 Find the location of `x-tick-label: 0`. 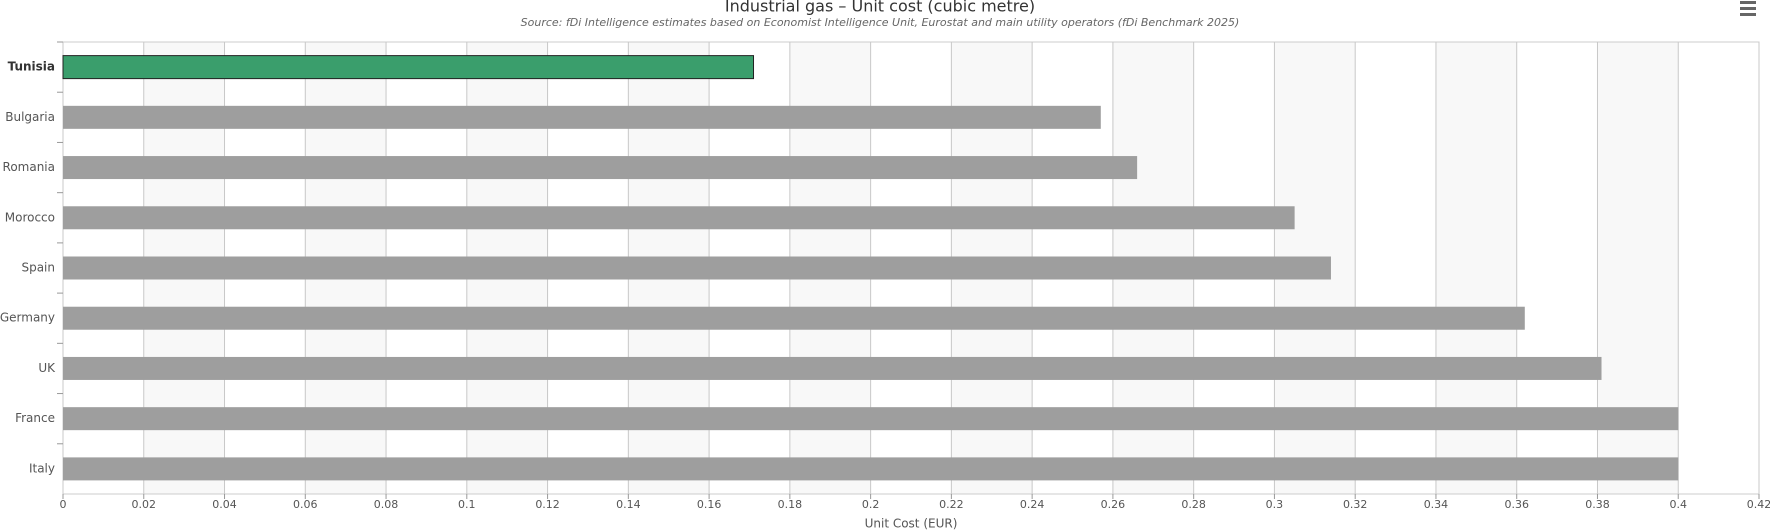

x-tick-label: 0 is located at coordinates (63, 504).